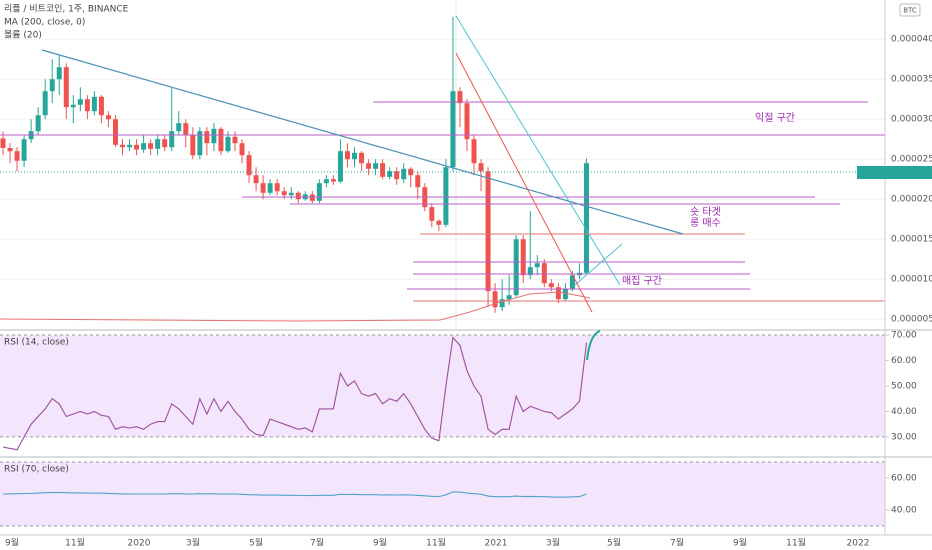 This screenshot has width=932, height=550. I want to click on indicator-label: RSI (14, close), so click(36, 343).